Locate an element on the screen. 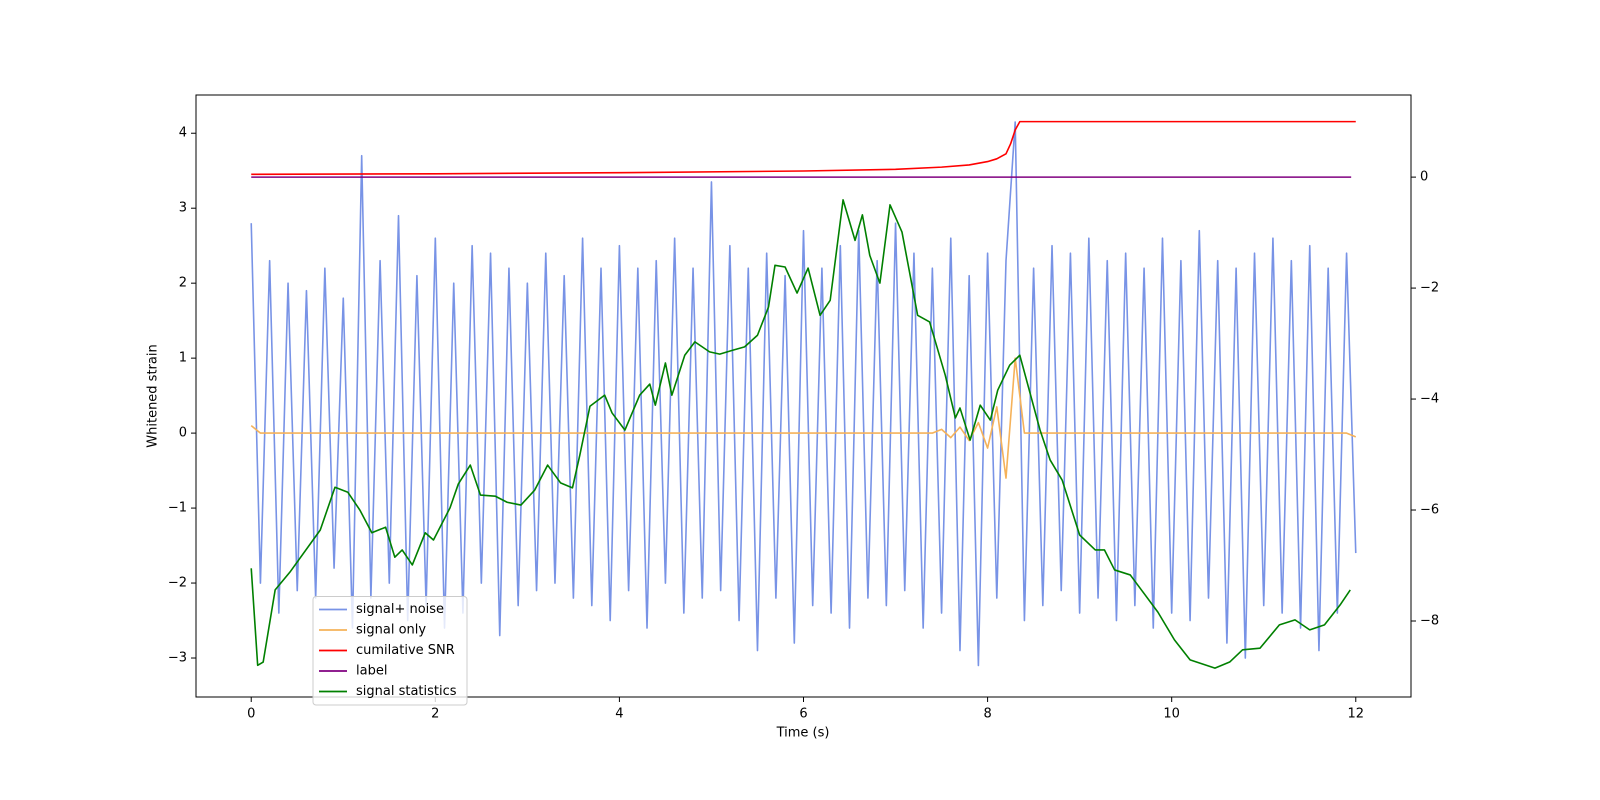 This screenshot has height=800, width=1600. legend-label: signal only is located at coordinates (391, 630).